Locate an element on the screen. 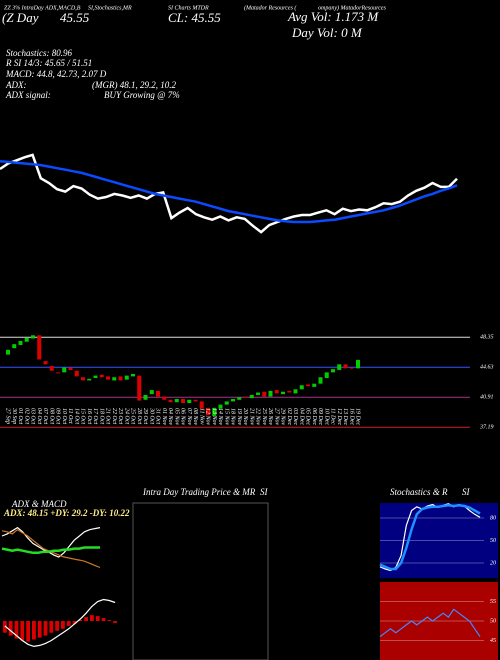 This screenshot has width=500, height=660. adx-signal: ADX signal: is located at coordinates (28, 95).